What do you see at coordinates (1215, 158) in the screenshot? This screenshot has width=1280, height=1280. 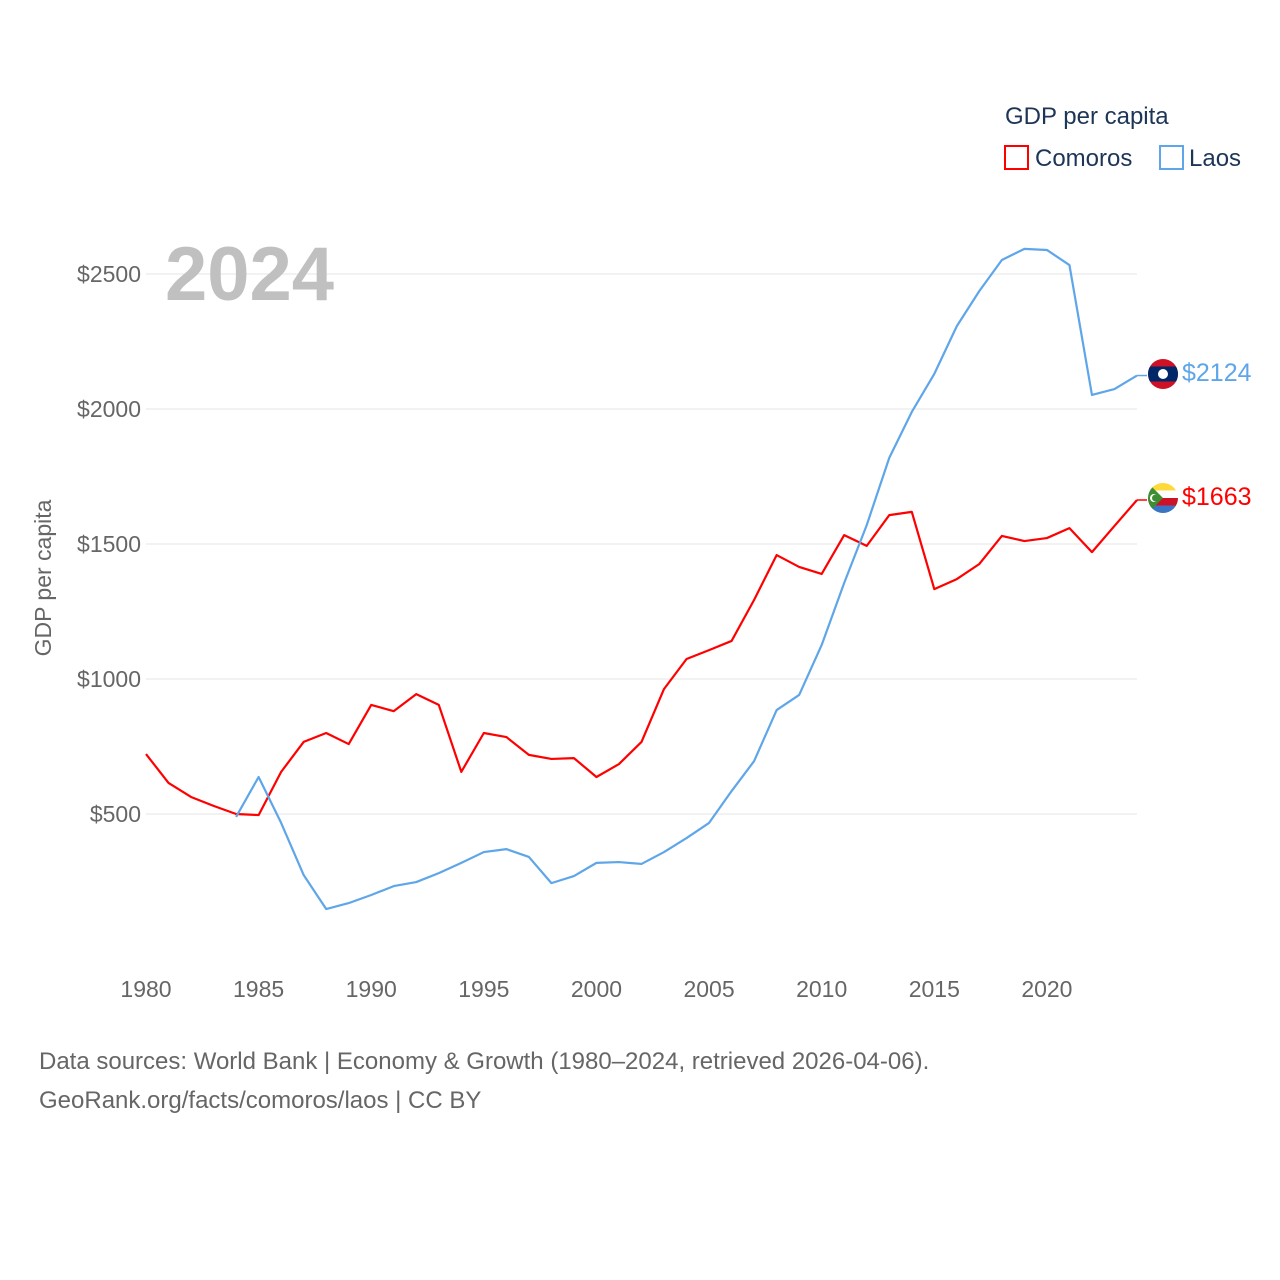 I see `legend-label-laos: Laos` at bounding box center [1215, 158].